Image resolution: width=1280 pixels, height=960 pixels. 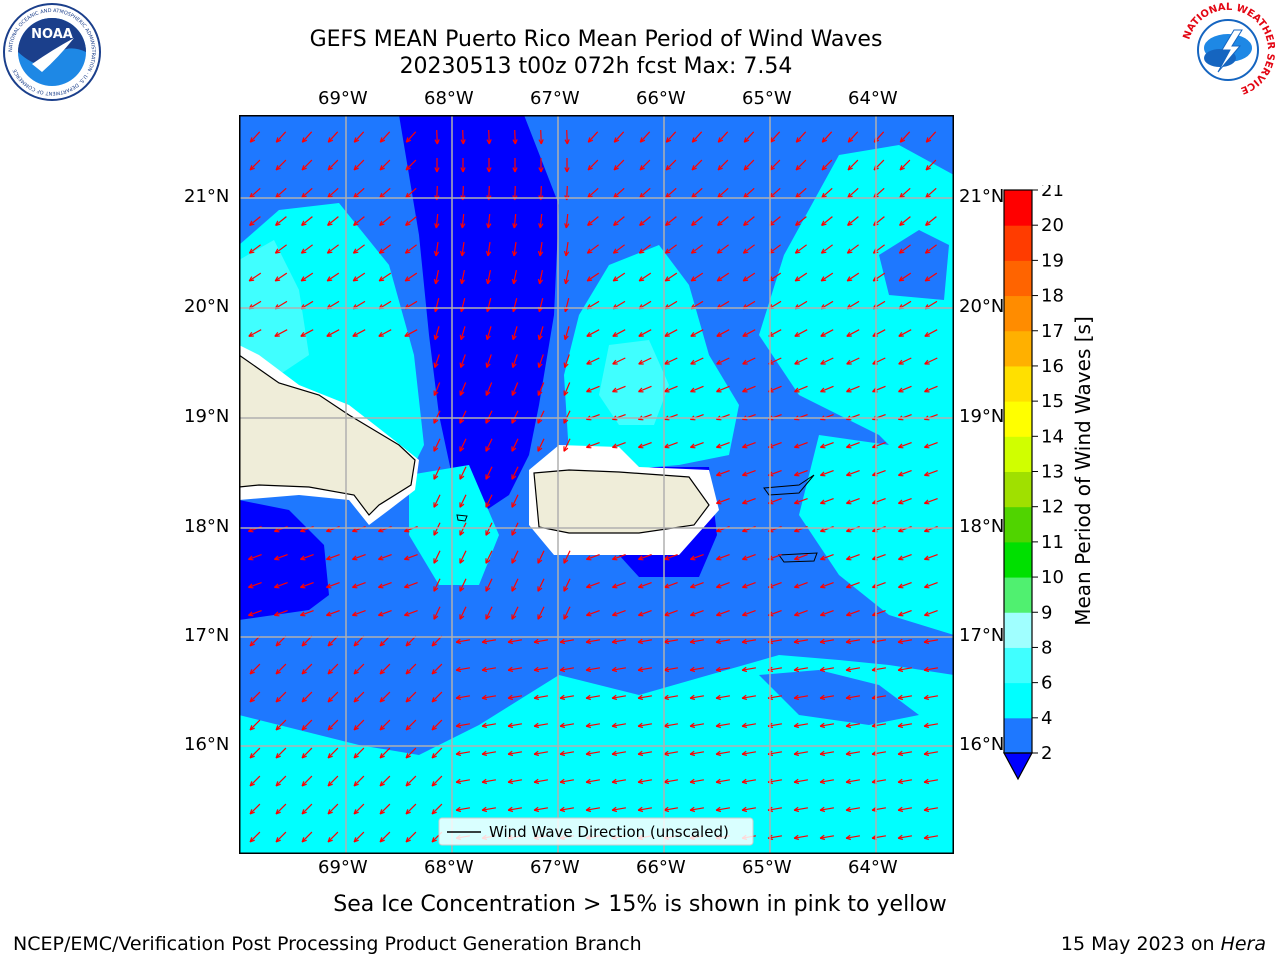 What do you see at coordinates (207, 416) in the screenshot?
I see `lat-tick-left-3: 19°N` at bounding box center [207, 416].